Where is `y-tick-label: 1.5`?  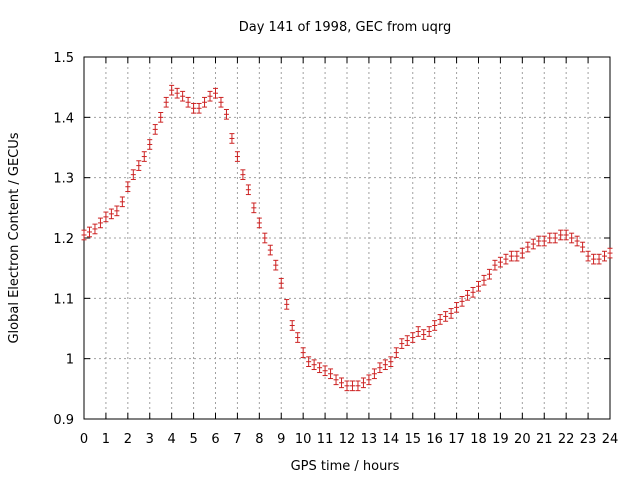 y-tick-label: 1.5 is located at coordinates (63, 58).